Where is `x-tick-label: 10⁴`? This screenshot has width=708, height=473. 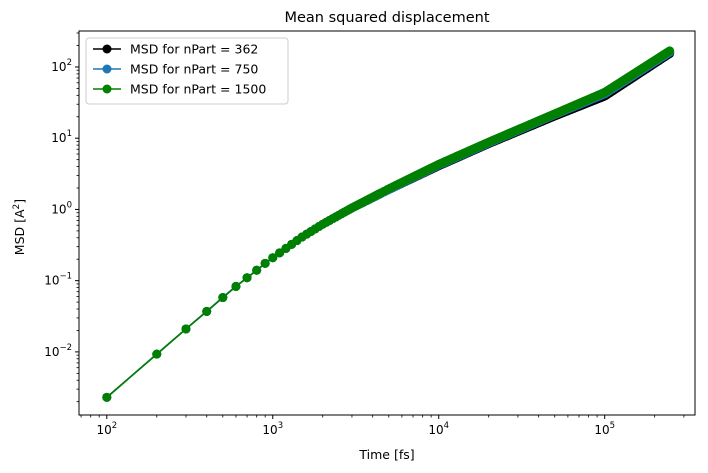
x-tick-label: 10⁴ is located at coordinates (438, 429).